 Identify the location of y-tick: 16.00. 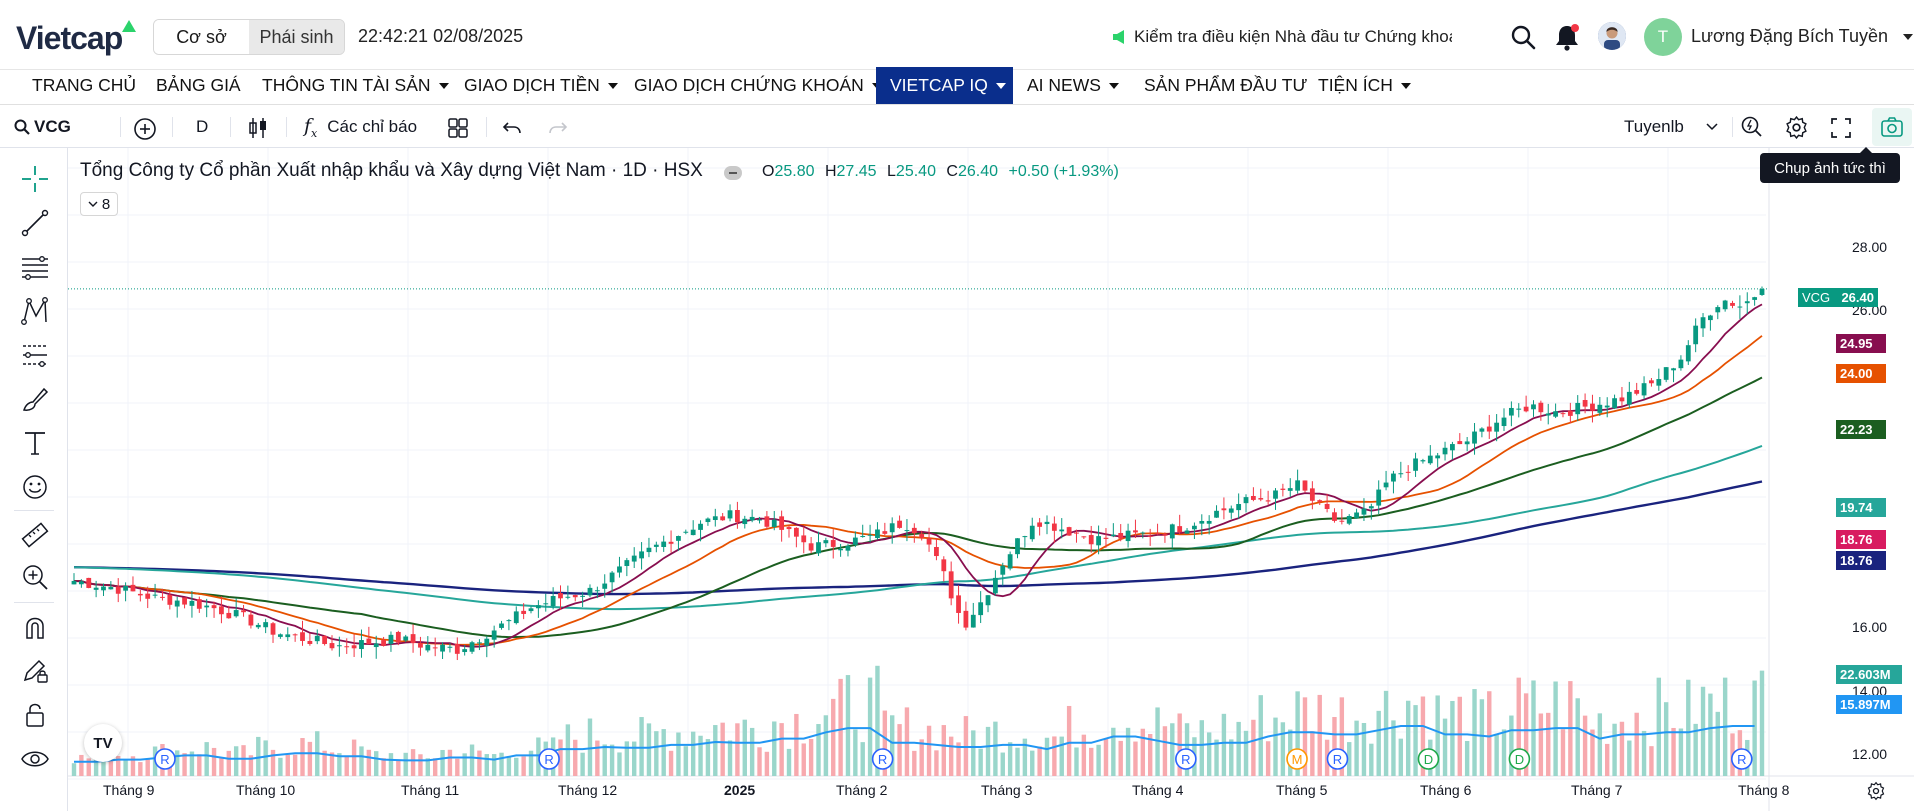
(1870, 627).